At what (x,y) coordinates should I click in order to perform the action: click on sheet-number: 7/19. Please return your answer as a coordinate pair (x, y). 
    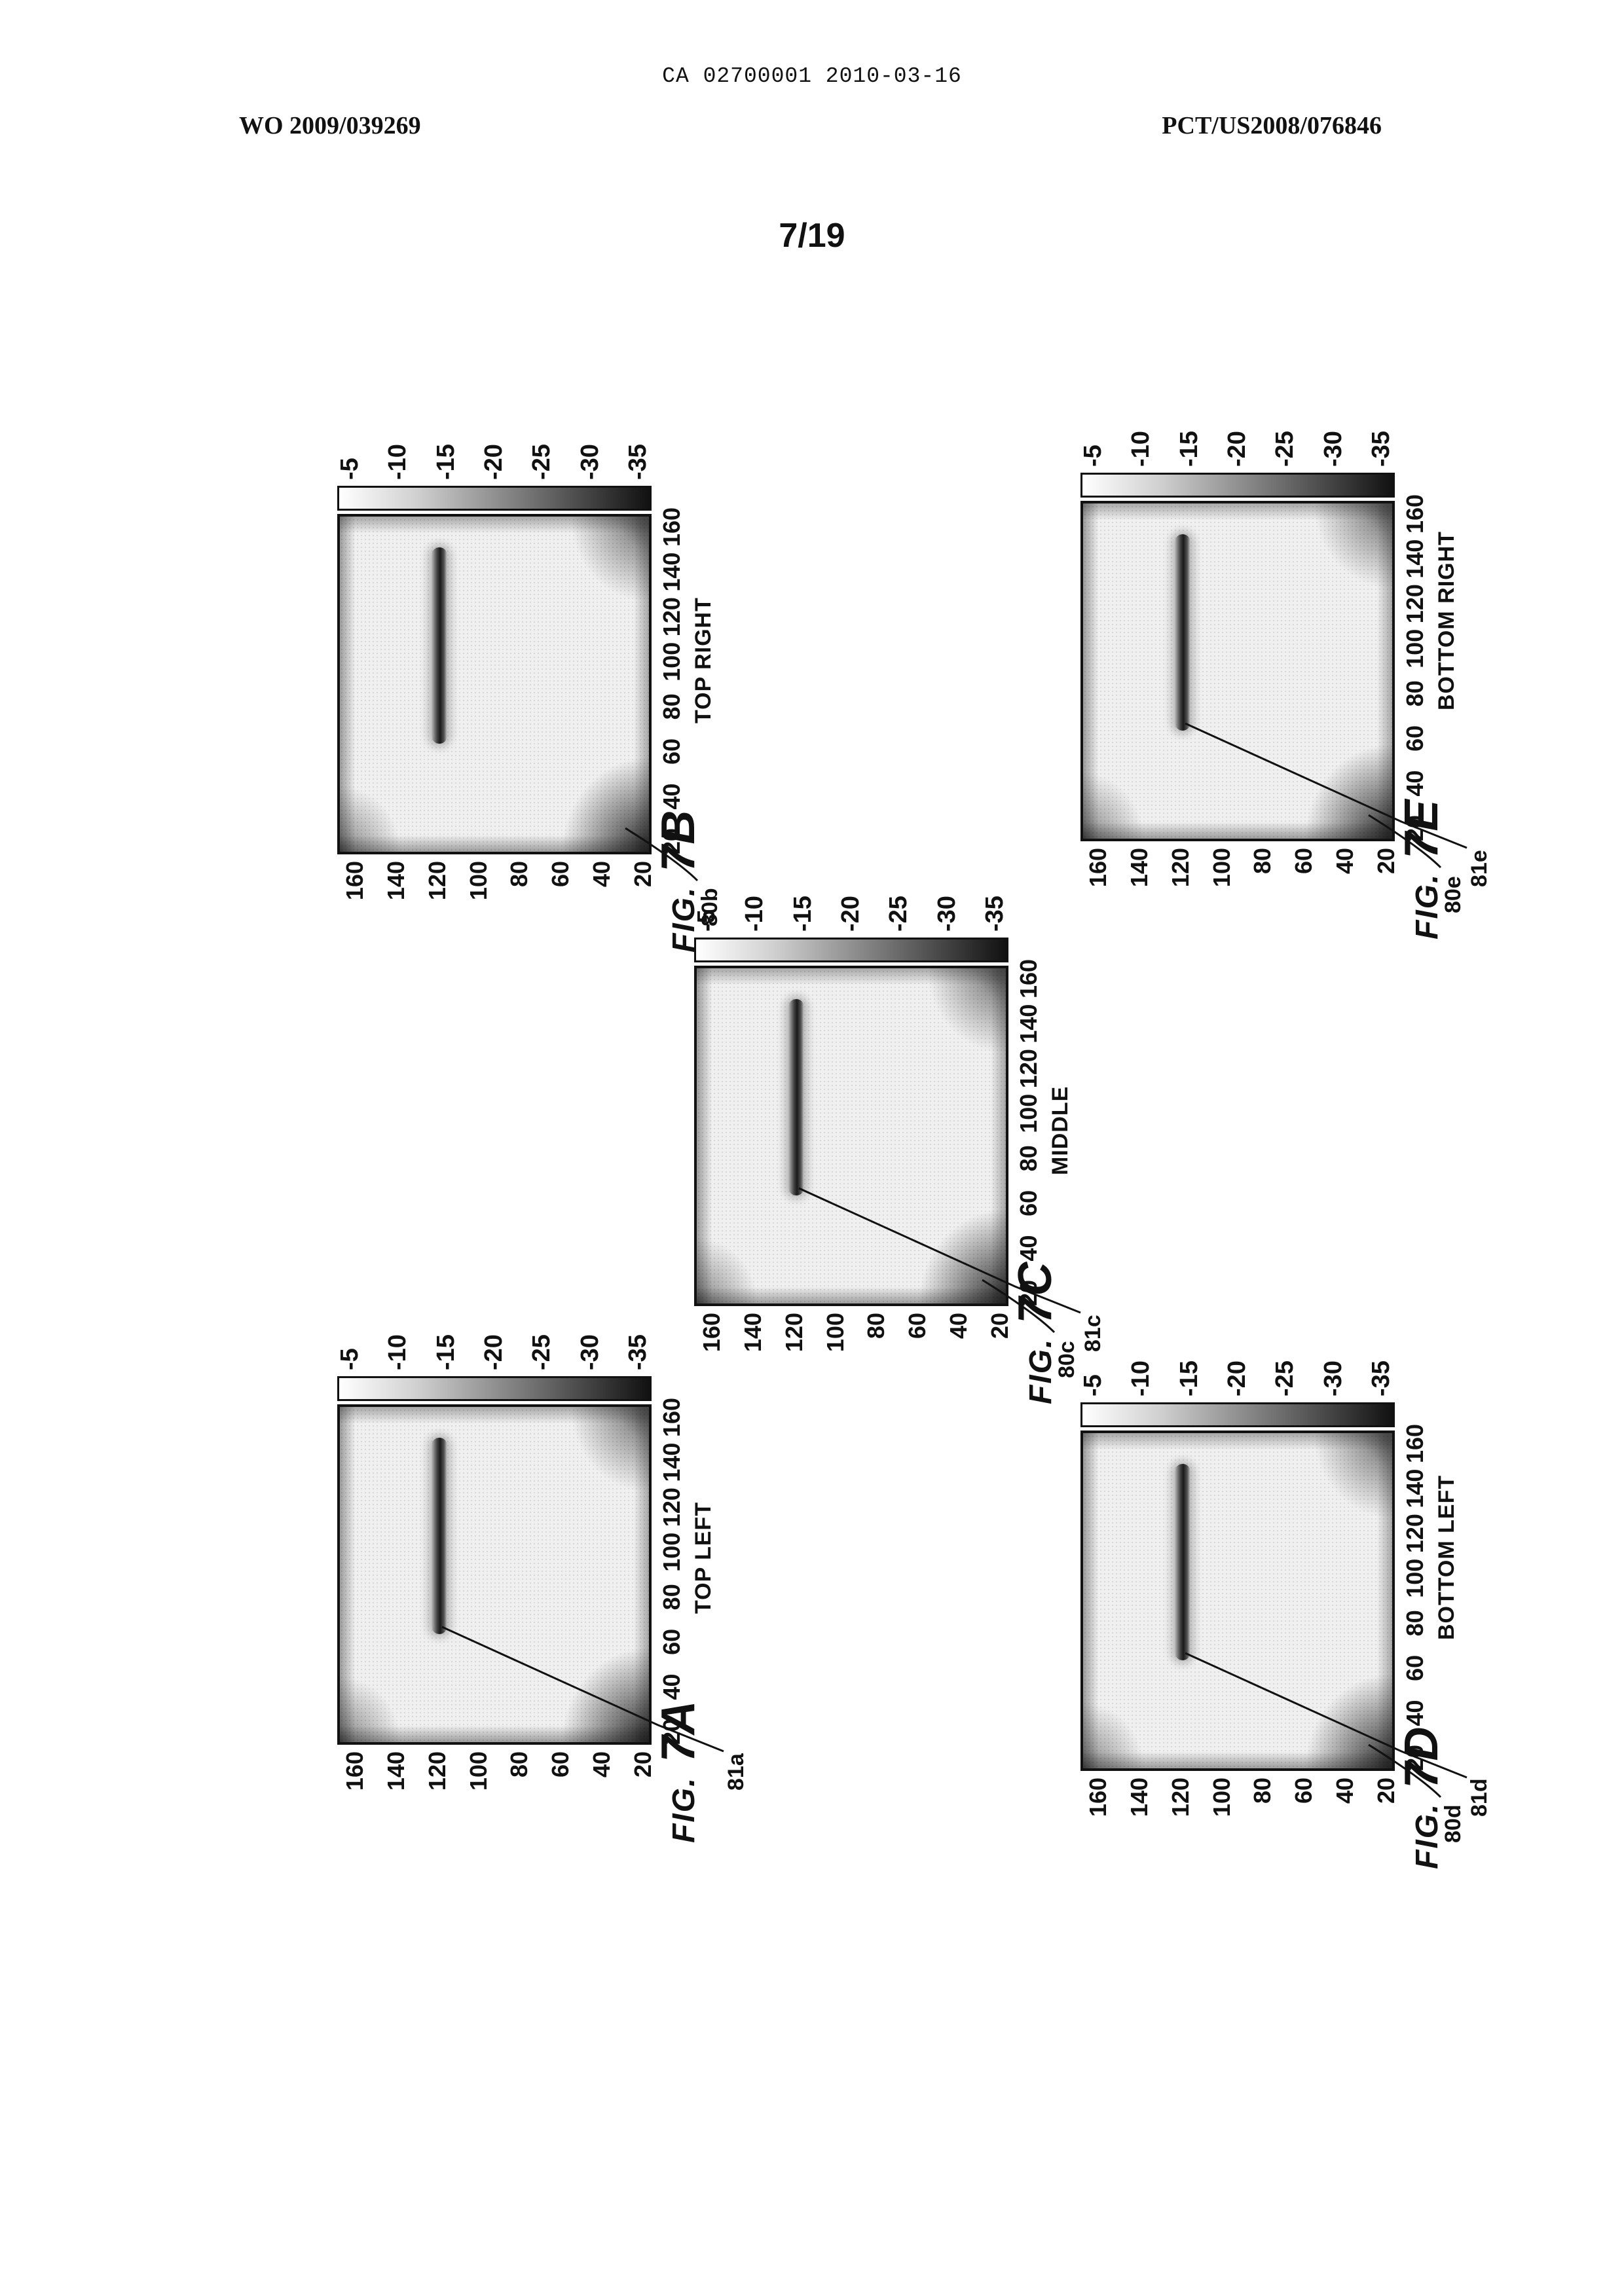
    Looking at the image, I should click on (812, 235).